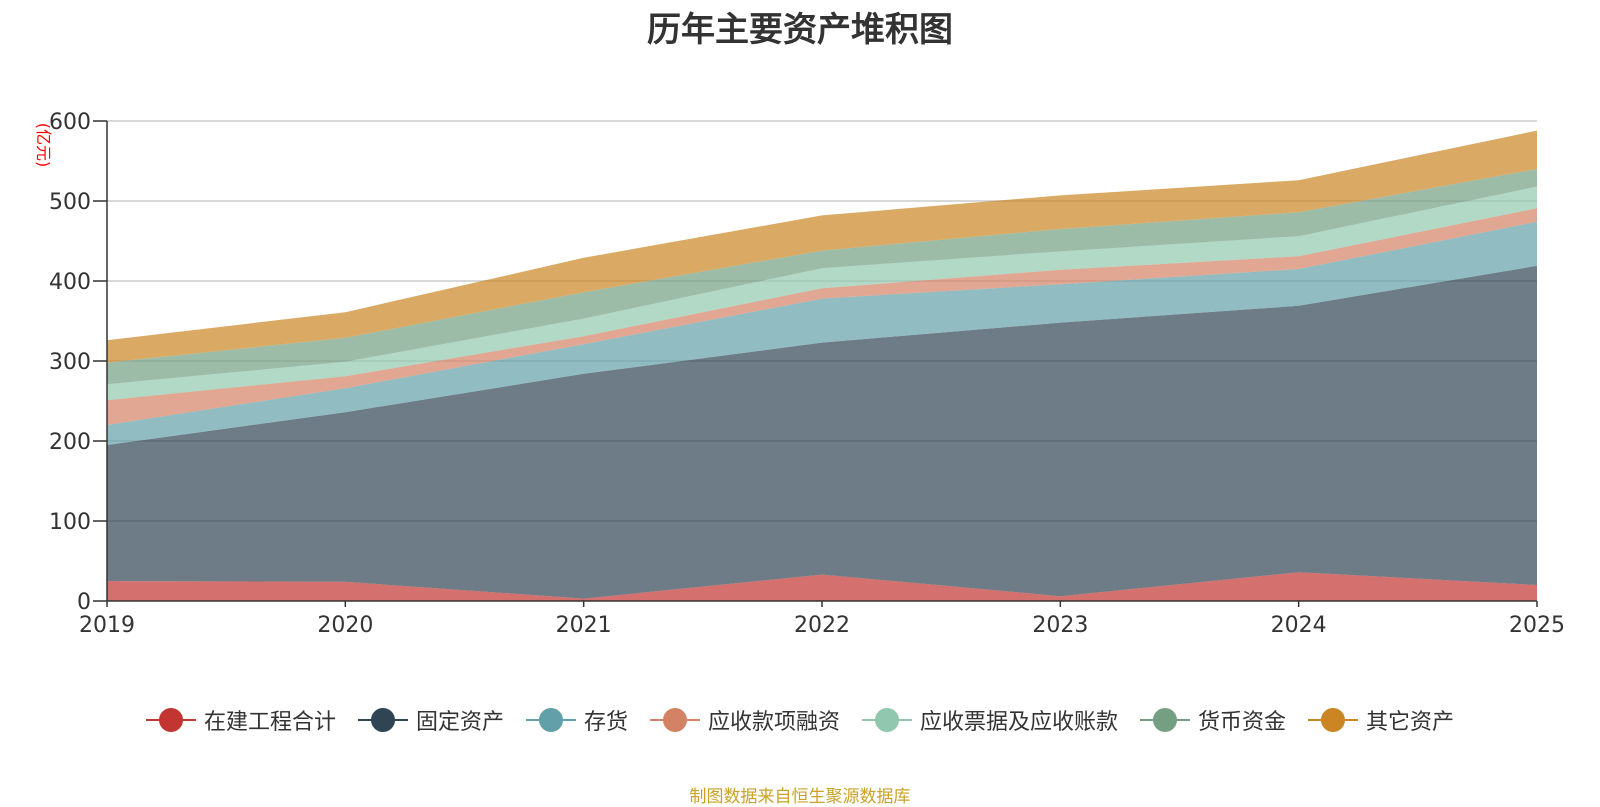  Describe the element at coordinates (800, 797) in the screenshot. I see `data-source-note: 制图数据来自恒生聚源数据库` at that location.